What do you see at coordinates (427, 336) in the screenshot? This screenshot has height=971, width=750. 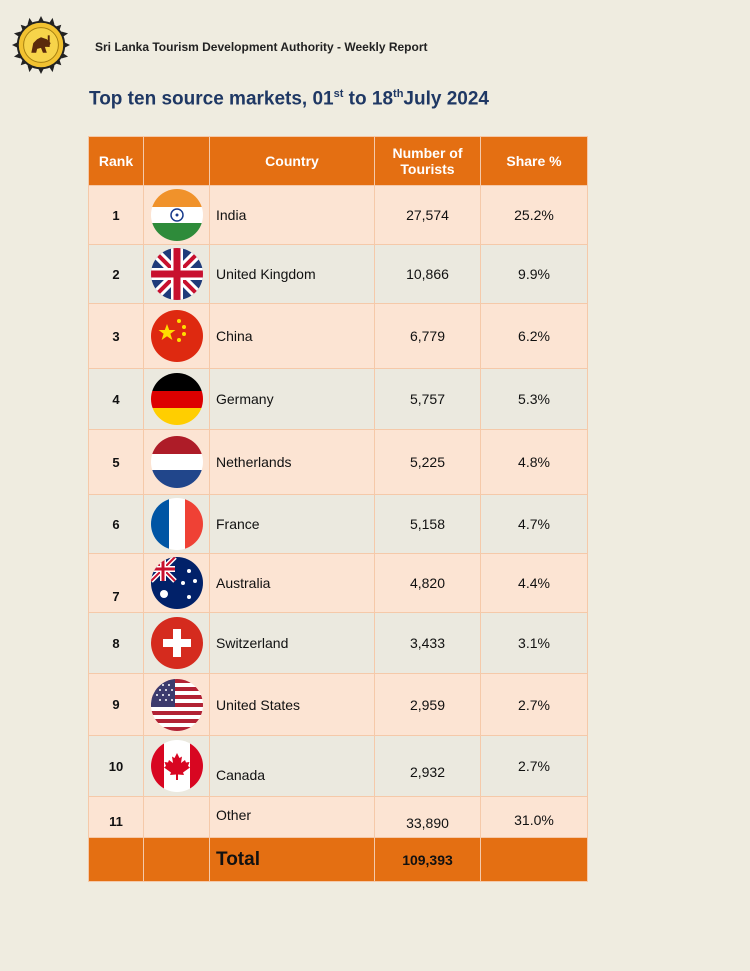 I see `tourists-cell: 6,779` at bounding box center [427, 336].